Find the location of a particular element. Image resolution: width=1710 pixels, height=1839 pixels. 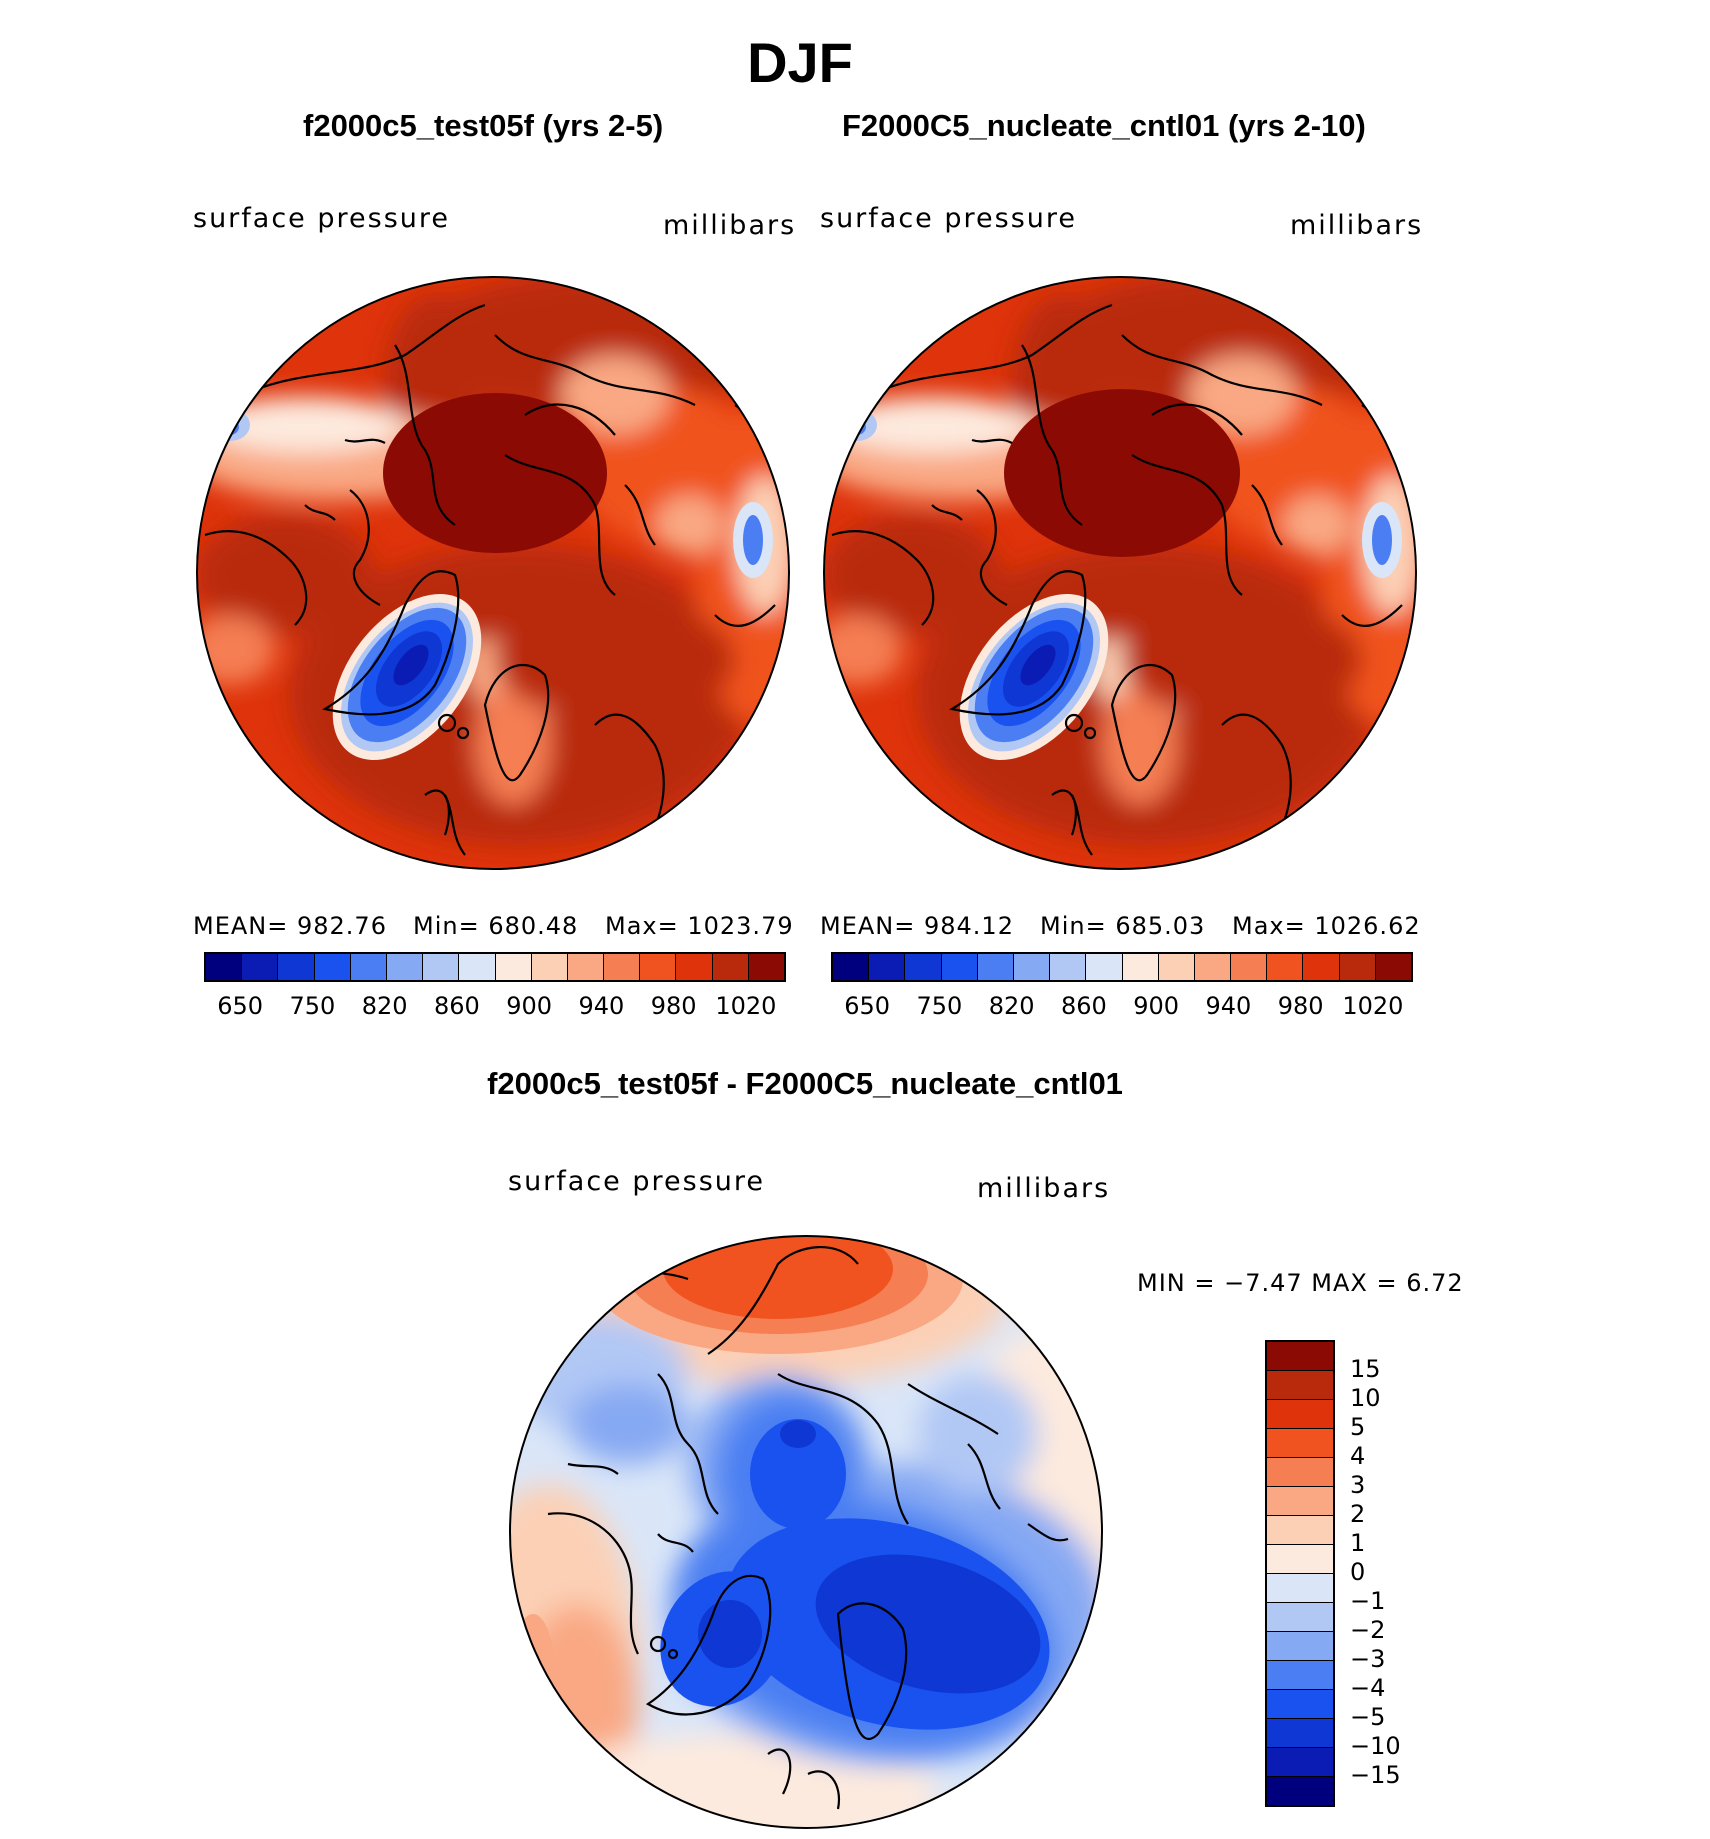

panel3-colorbar-labels: 15 10 5 4 3 2 1 0 −1 −2 −3 −4 −5 −10 −15 is located at coordinates (1400, 1575).